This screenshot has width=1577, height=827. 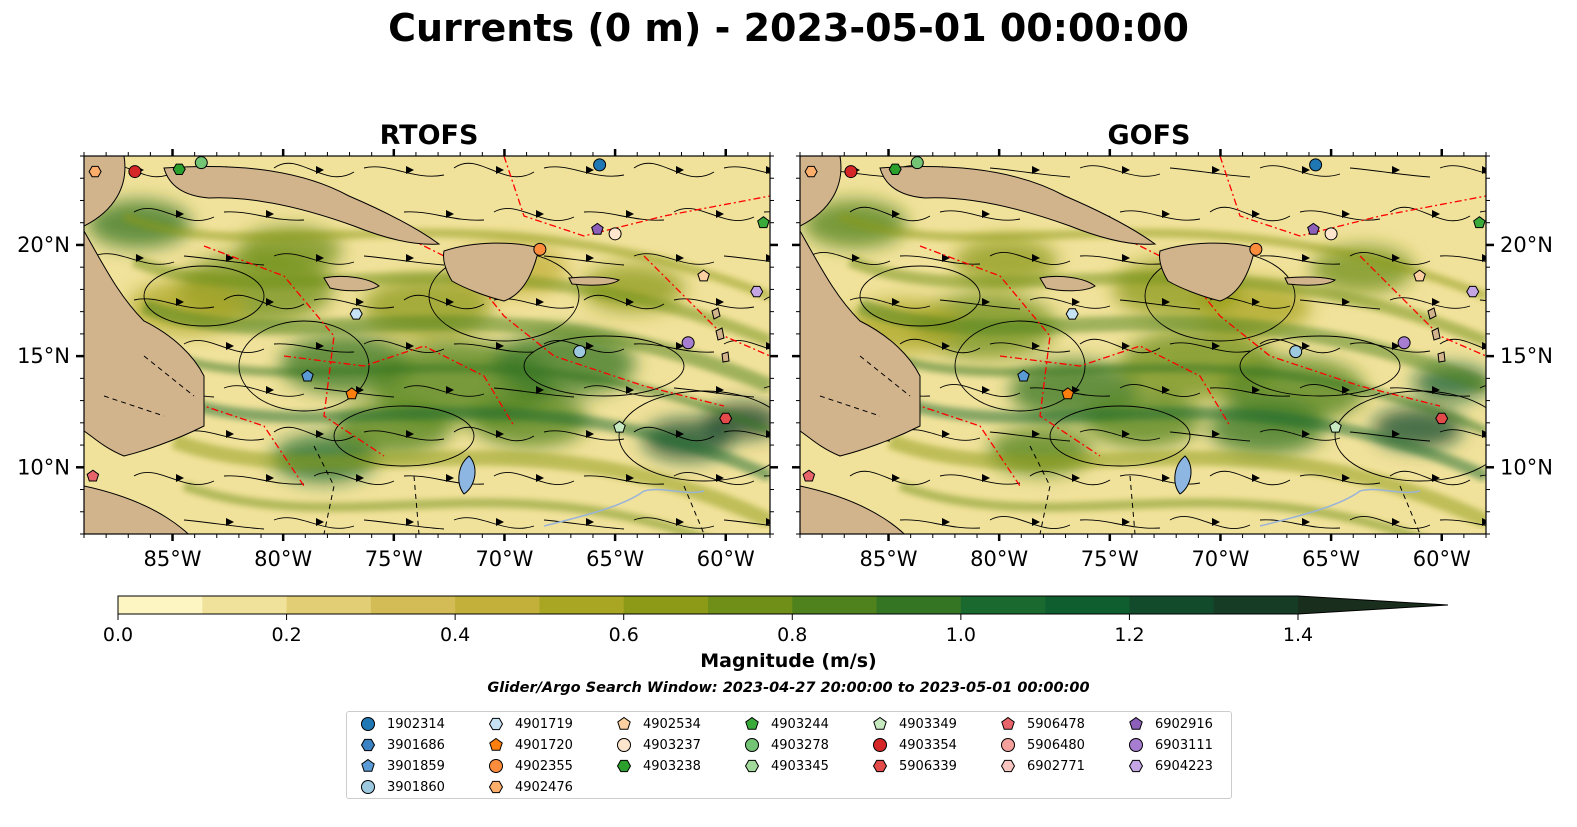 I want to click on legend-item: 4901719, so click(x=530, y=724).